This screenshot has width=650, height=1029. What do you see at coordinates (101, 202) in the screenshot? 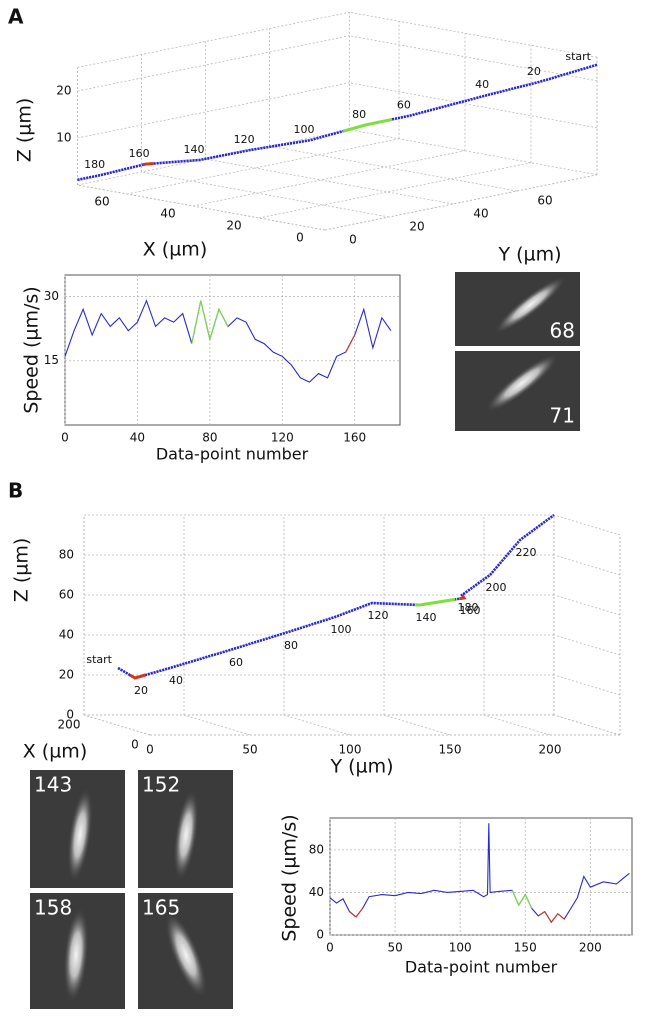
I see `x-tick-label: 60` at bounding box center [101, 202].